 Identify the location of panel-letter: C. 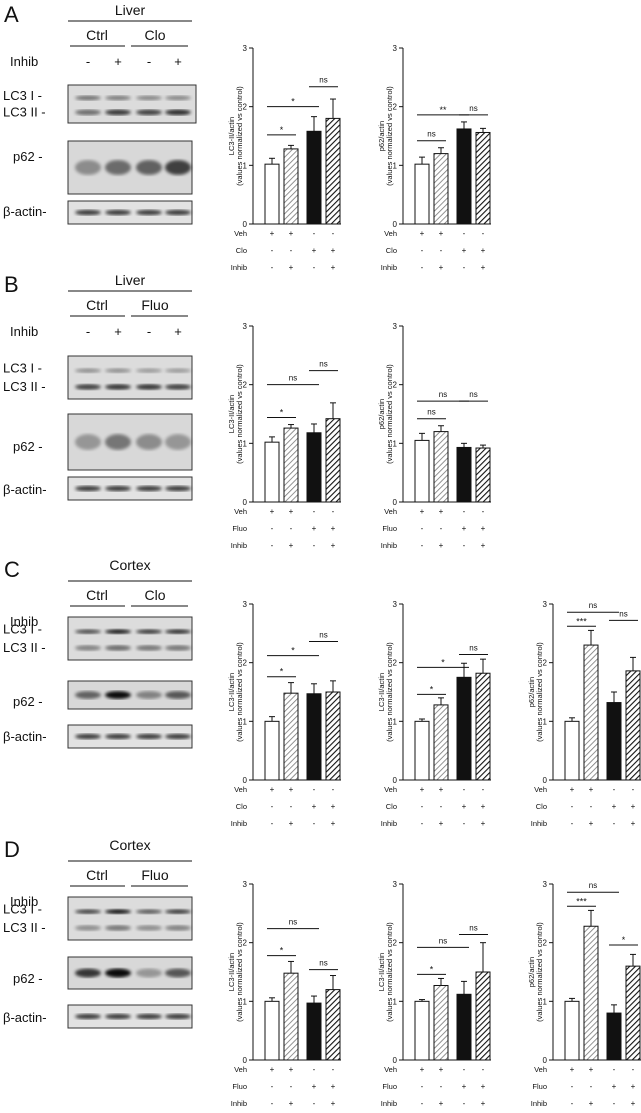
(12, 569).